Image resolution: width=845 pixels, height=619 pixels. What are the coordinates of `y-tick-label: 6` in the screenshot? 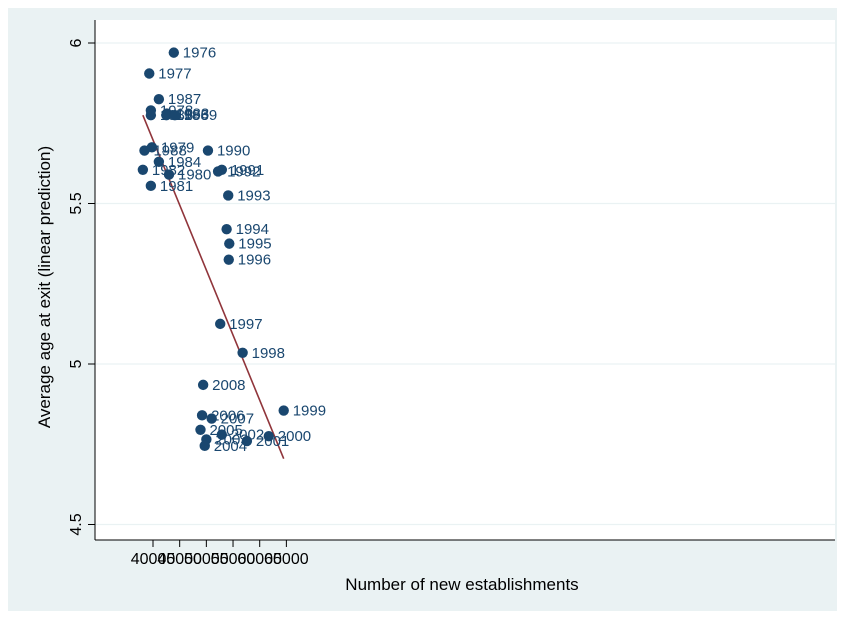 It's located at (76, 42).